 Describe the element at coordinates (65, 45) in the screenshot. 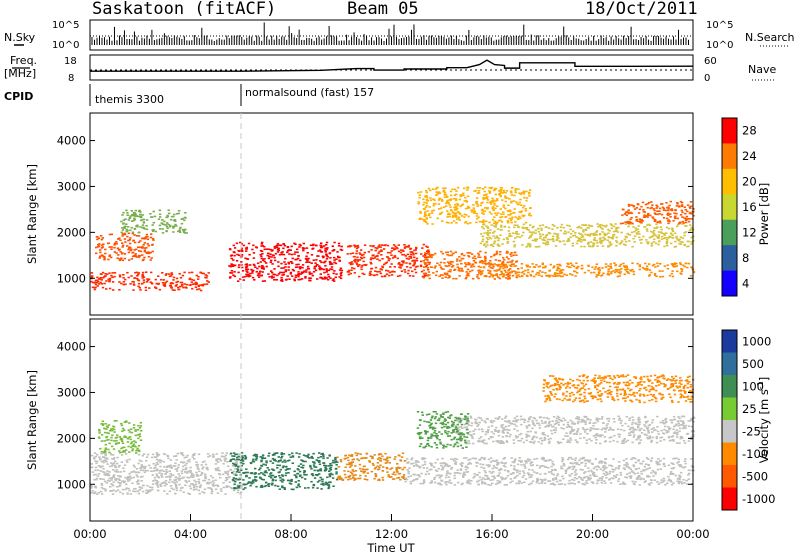

I see `noise-left-tick-bottom: 10^0` at that location.